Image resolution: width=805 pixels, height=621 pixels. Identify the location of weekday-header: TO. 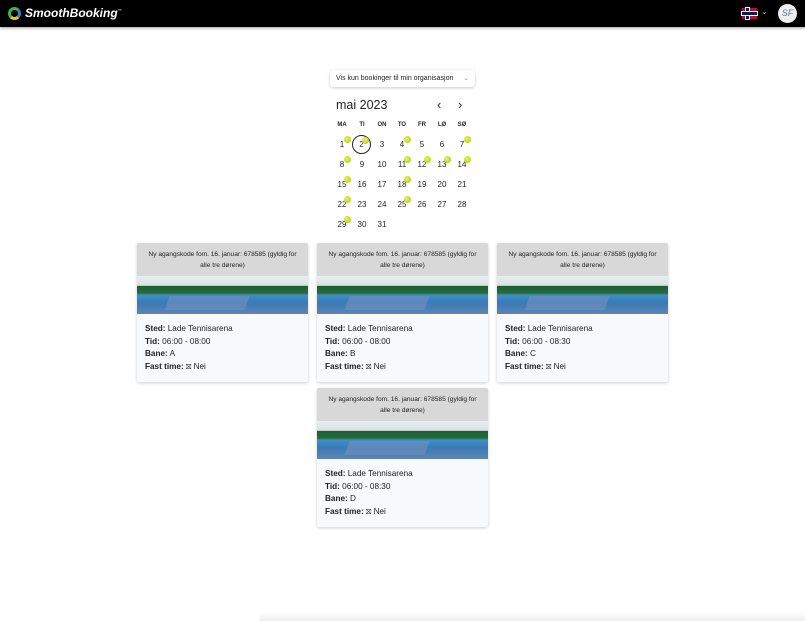
(402, 125).